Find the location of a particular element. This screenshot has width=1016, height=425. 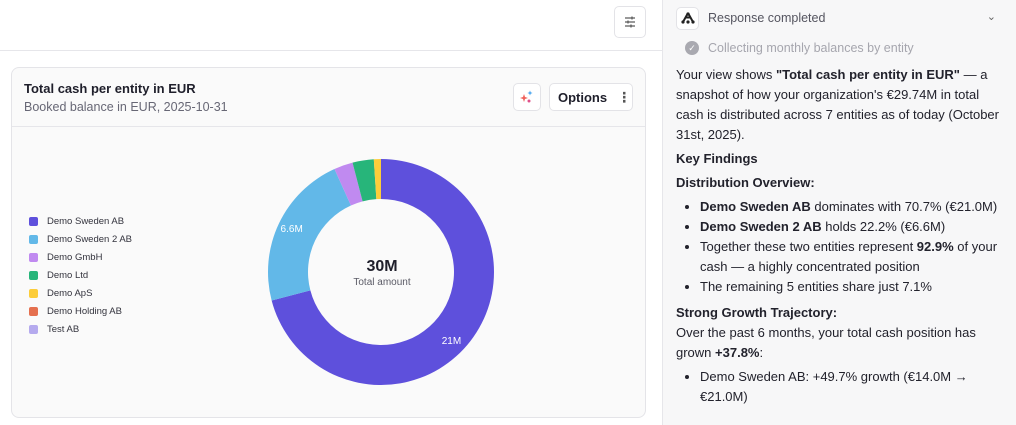

completed-step: ✓ Collecting monthly balances by entity is located at coordinates (799, 48).